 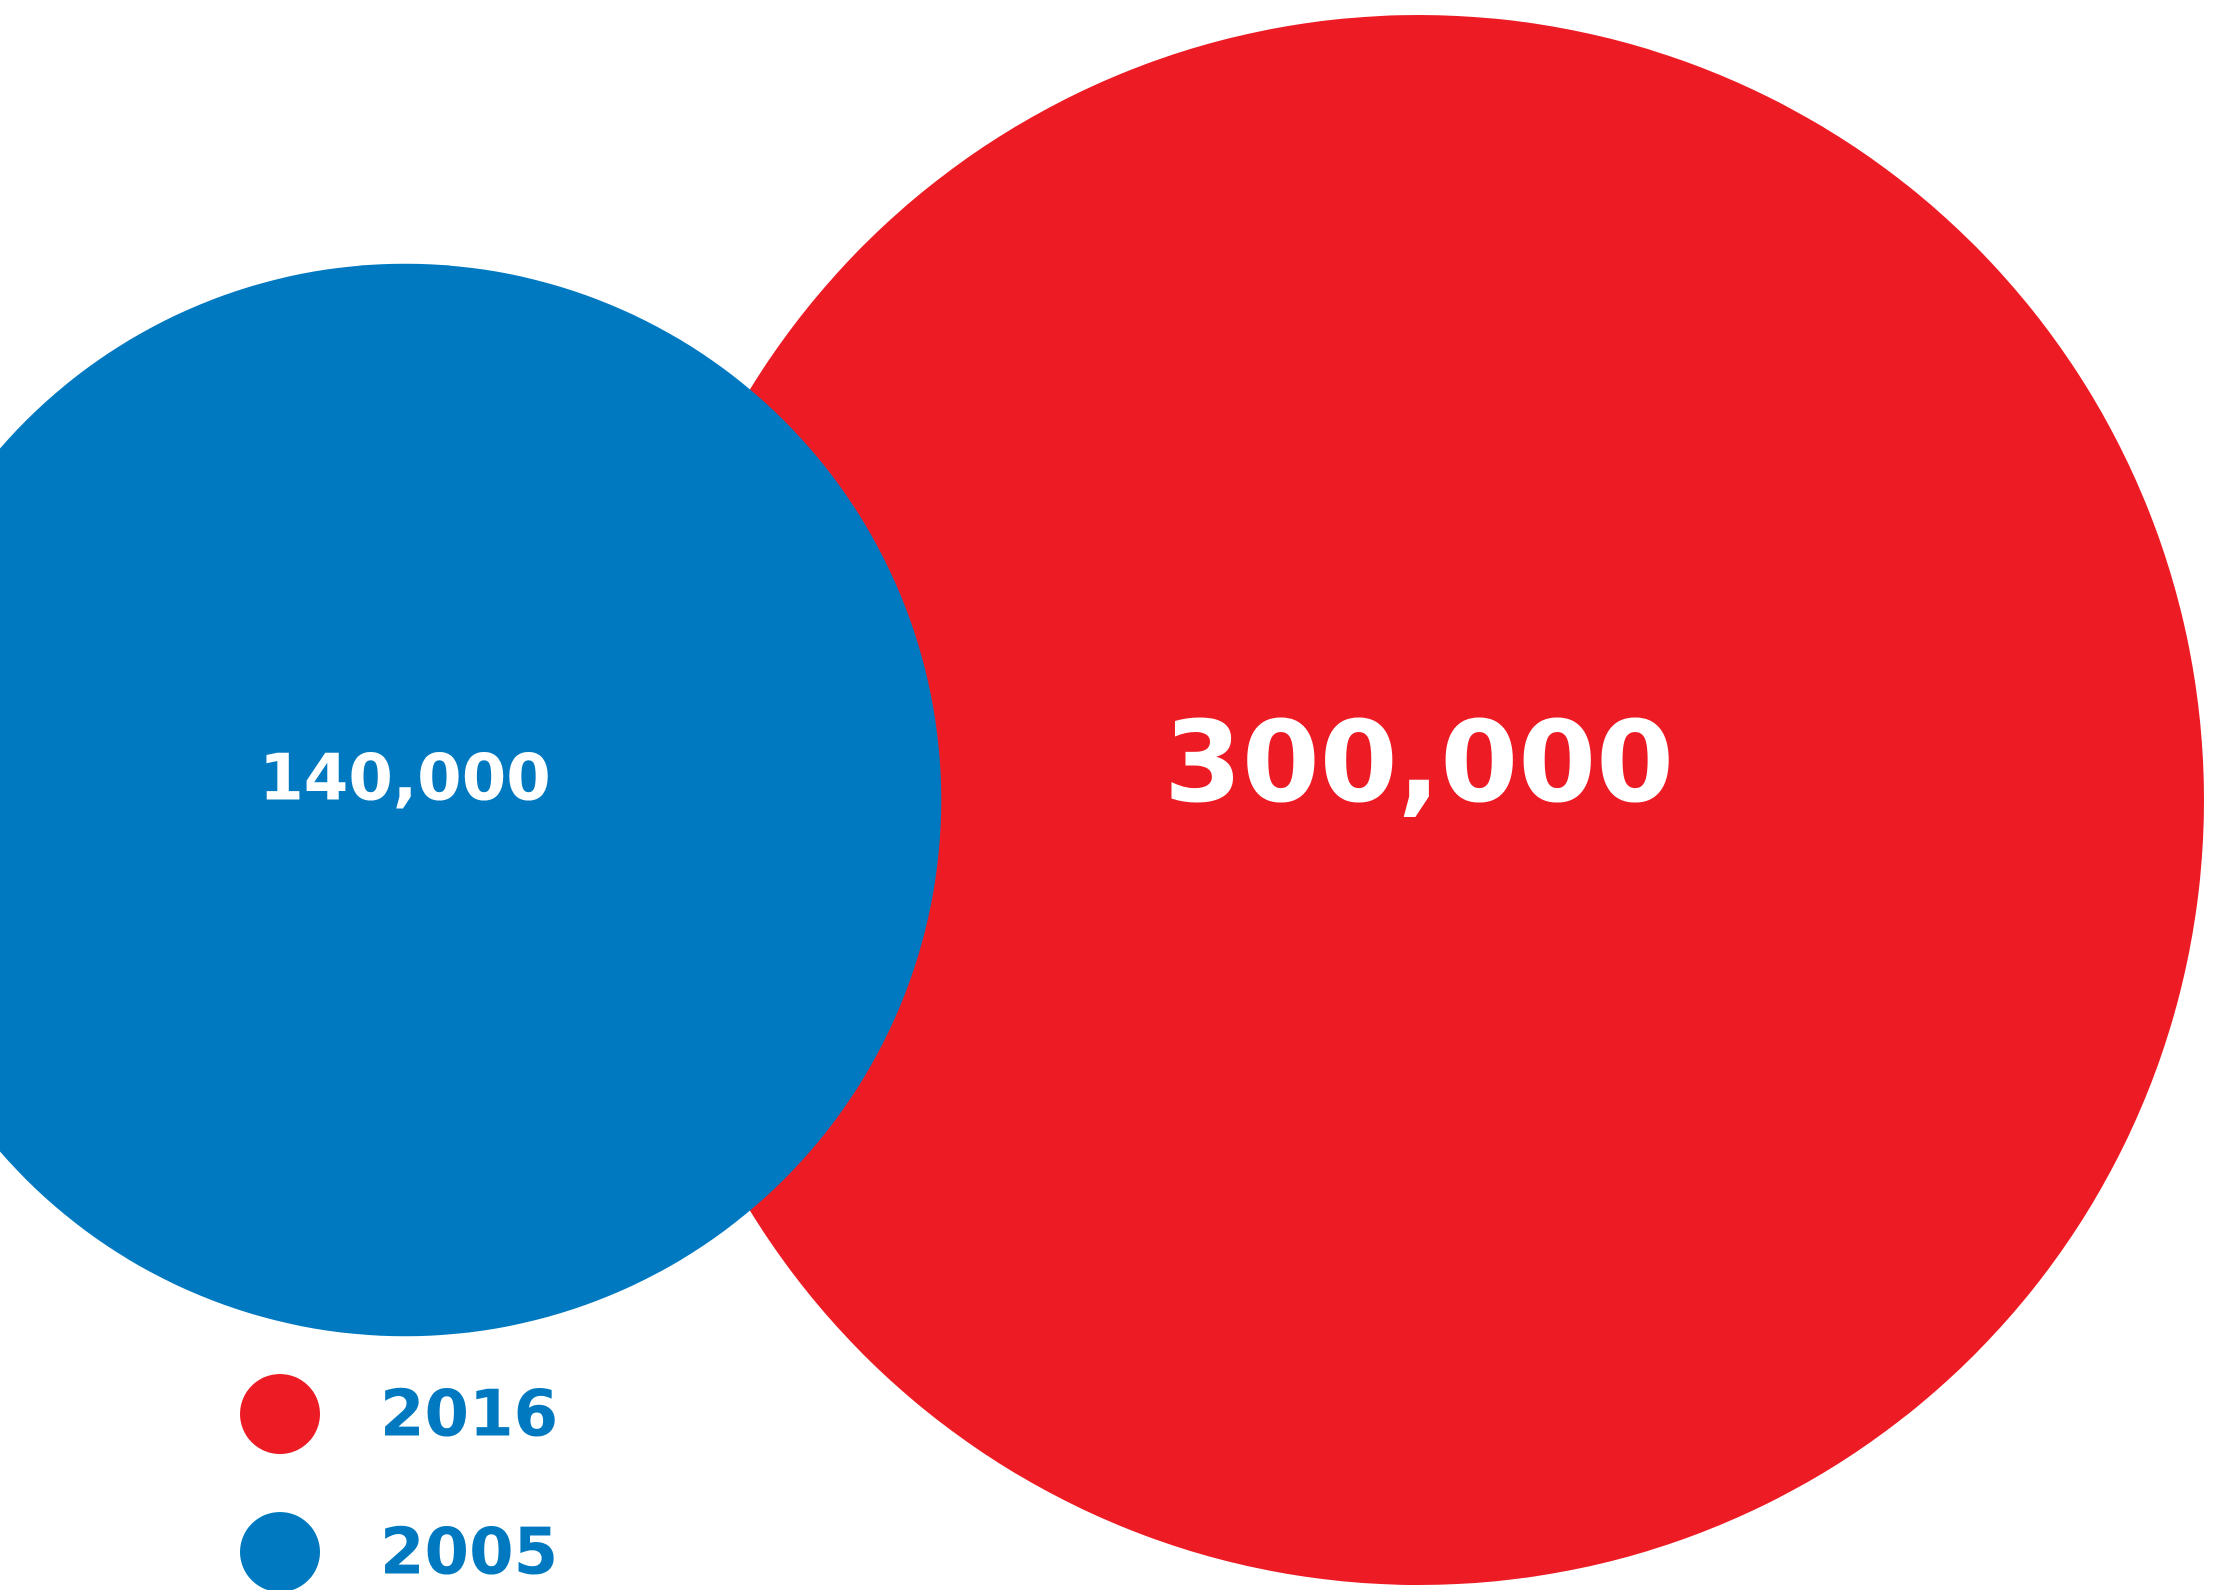 What do you see at coordinates (1419, 763) in the screenshot?
I see `bubble-label-2016: 300,000` at bounding box center [1419, 763].